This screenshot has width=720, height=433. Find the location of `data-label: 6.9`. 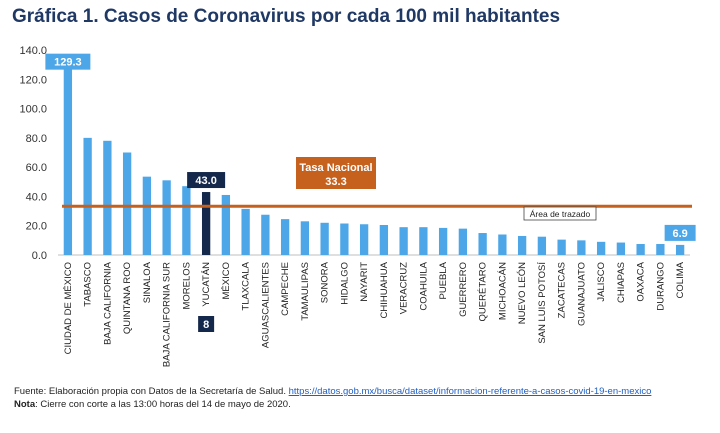

data-label: 6.9 is located at coordinates (679, 234).